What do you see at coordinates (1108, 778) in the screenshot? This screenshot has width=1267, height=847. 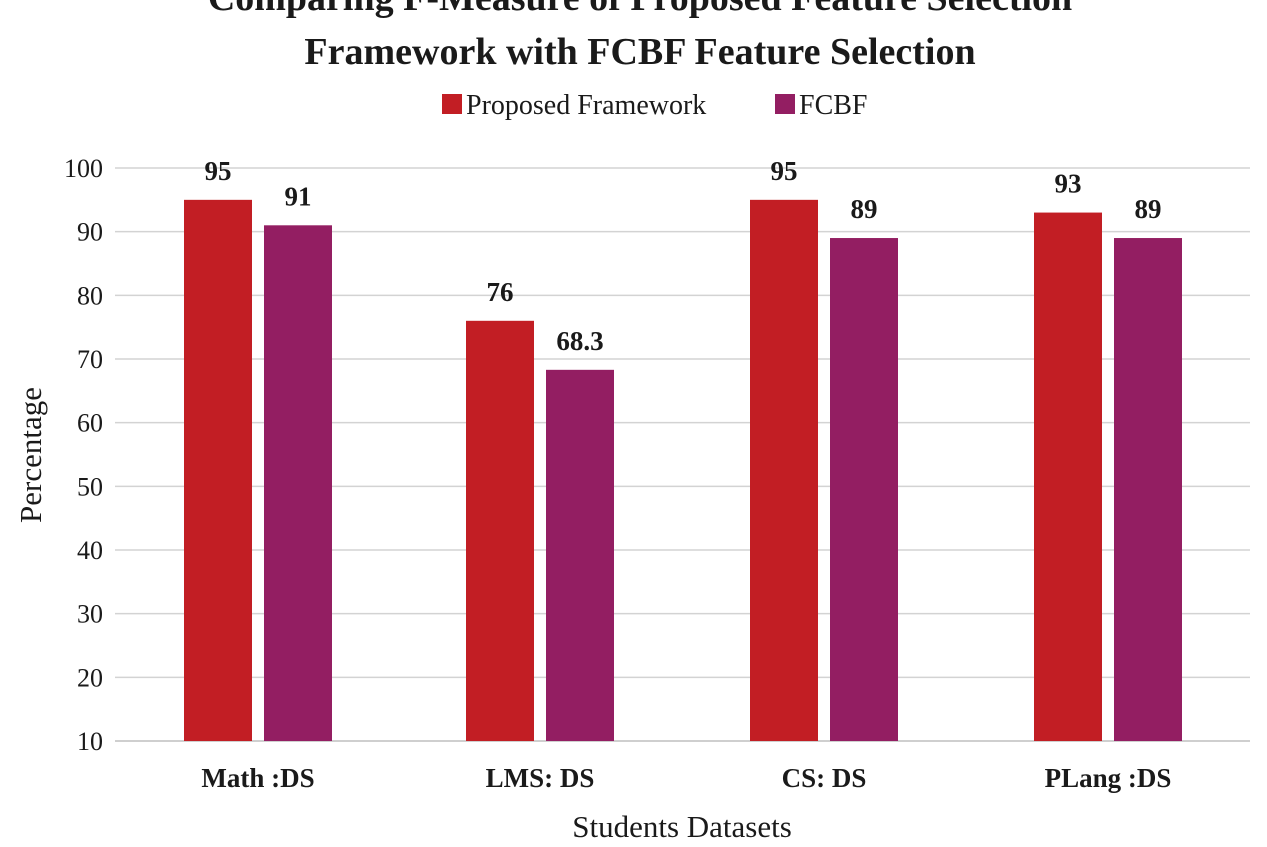 I see `x-category-label-4: PLang :DS` at bounding box center [1108, 778].